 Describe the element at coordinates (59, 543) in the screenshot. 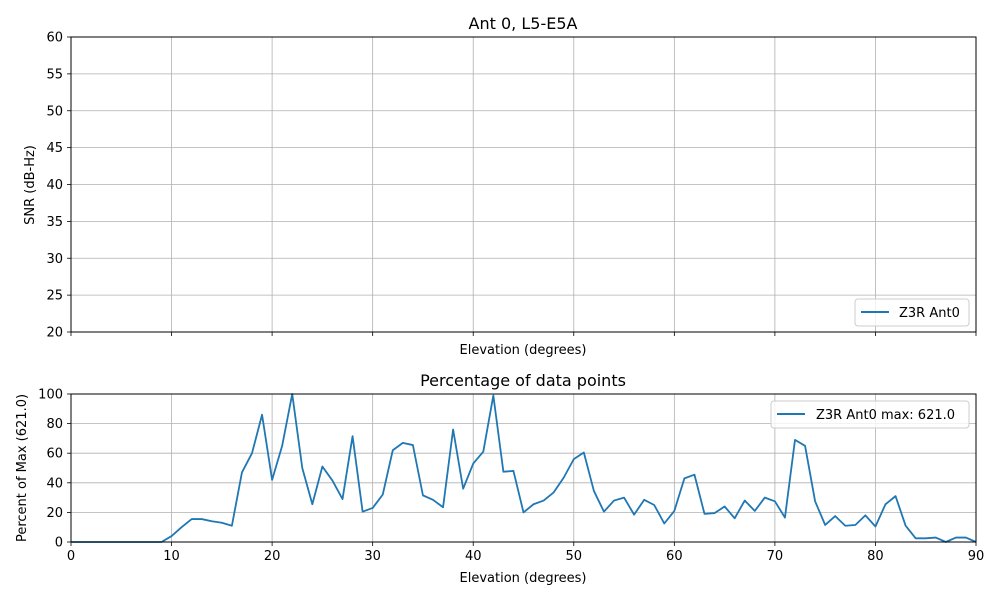

I see `percentage-y-tick-label: 0` at that location.